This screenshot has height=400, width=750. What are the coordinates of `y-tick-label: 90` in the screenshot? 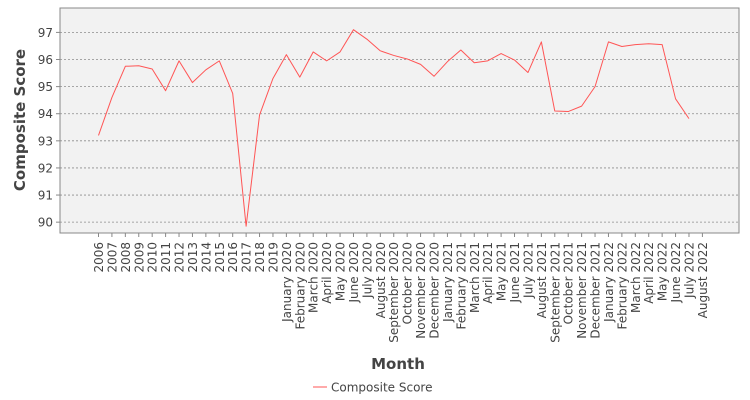 It's located at (45, 223).